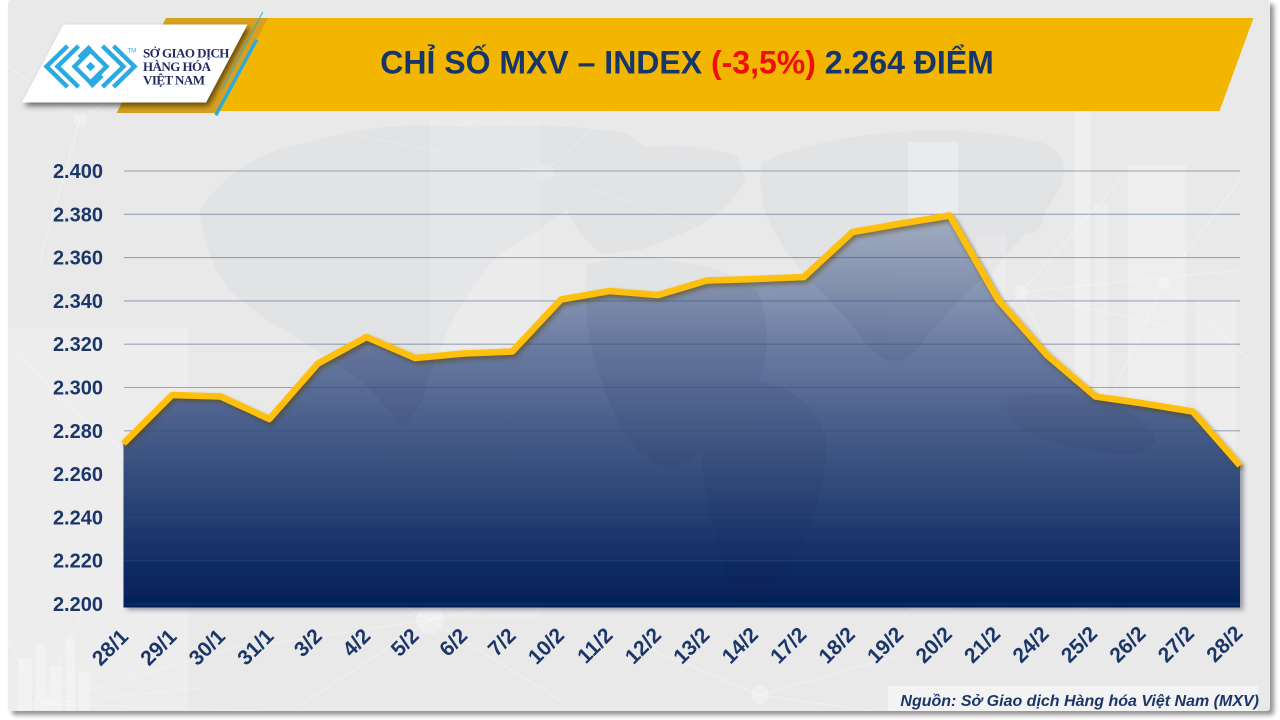  What do you see at coordinates (740, 645) in the screenshot?
I see `svg-text: 14/2` at bounding box center [740, 645].